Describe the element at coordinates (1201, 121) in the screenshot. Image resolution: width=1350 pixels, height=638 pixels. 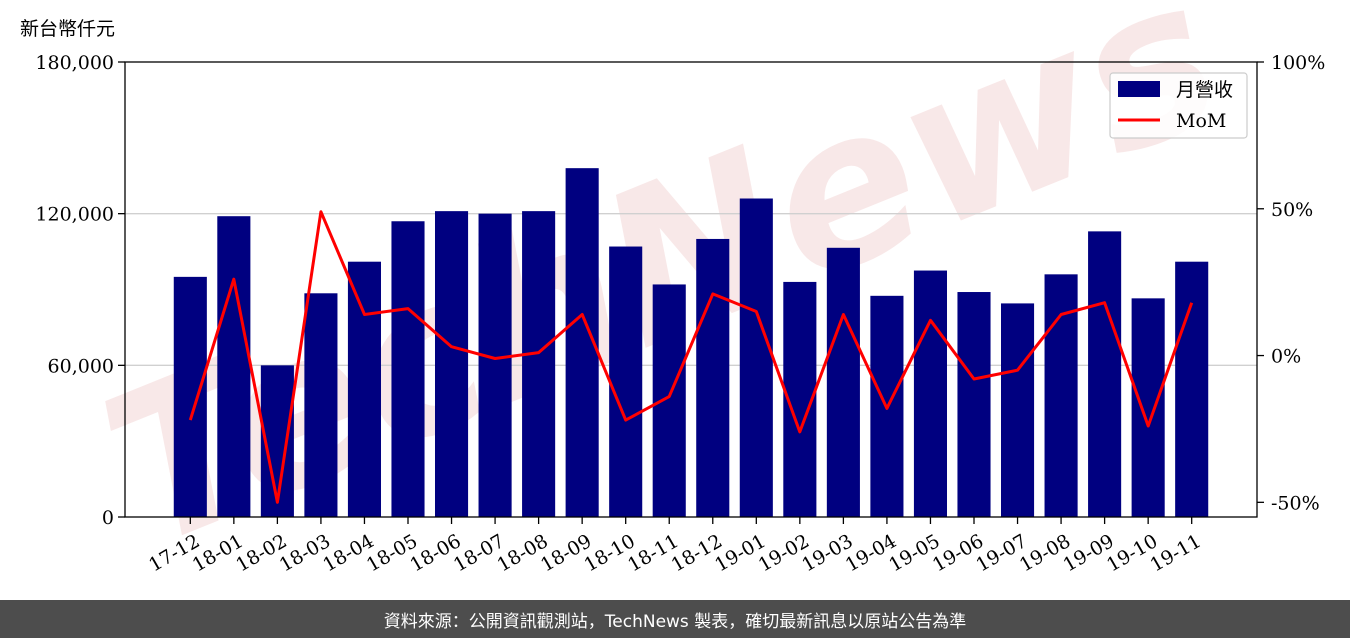
I see `legend-line-label: MoM` at that location.